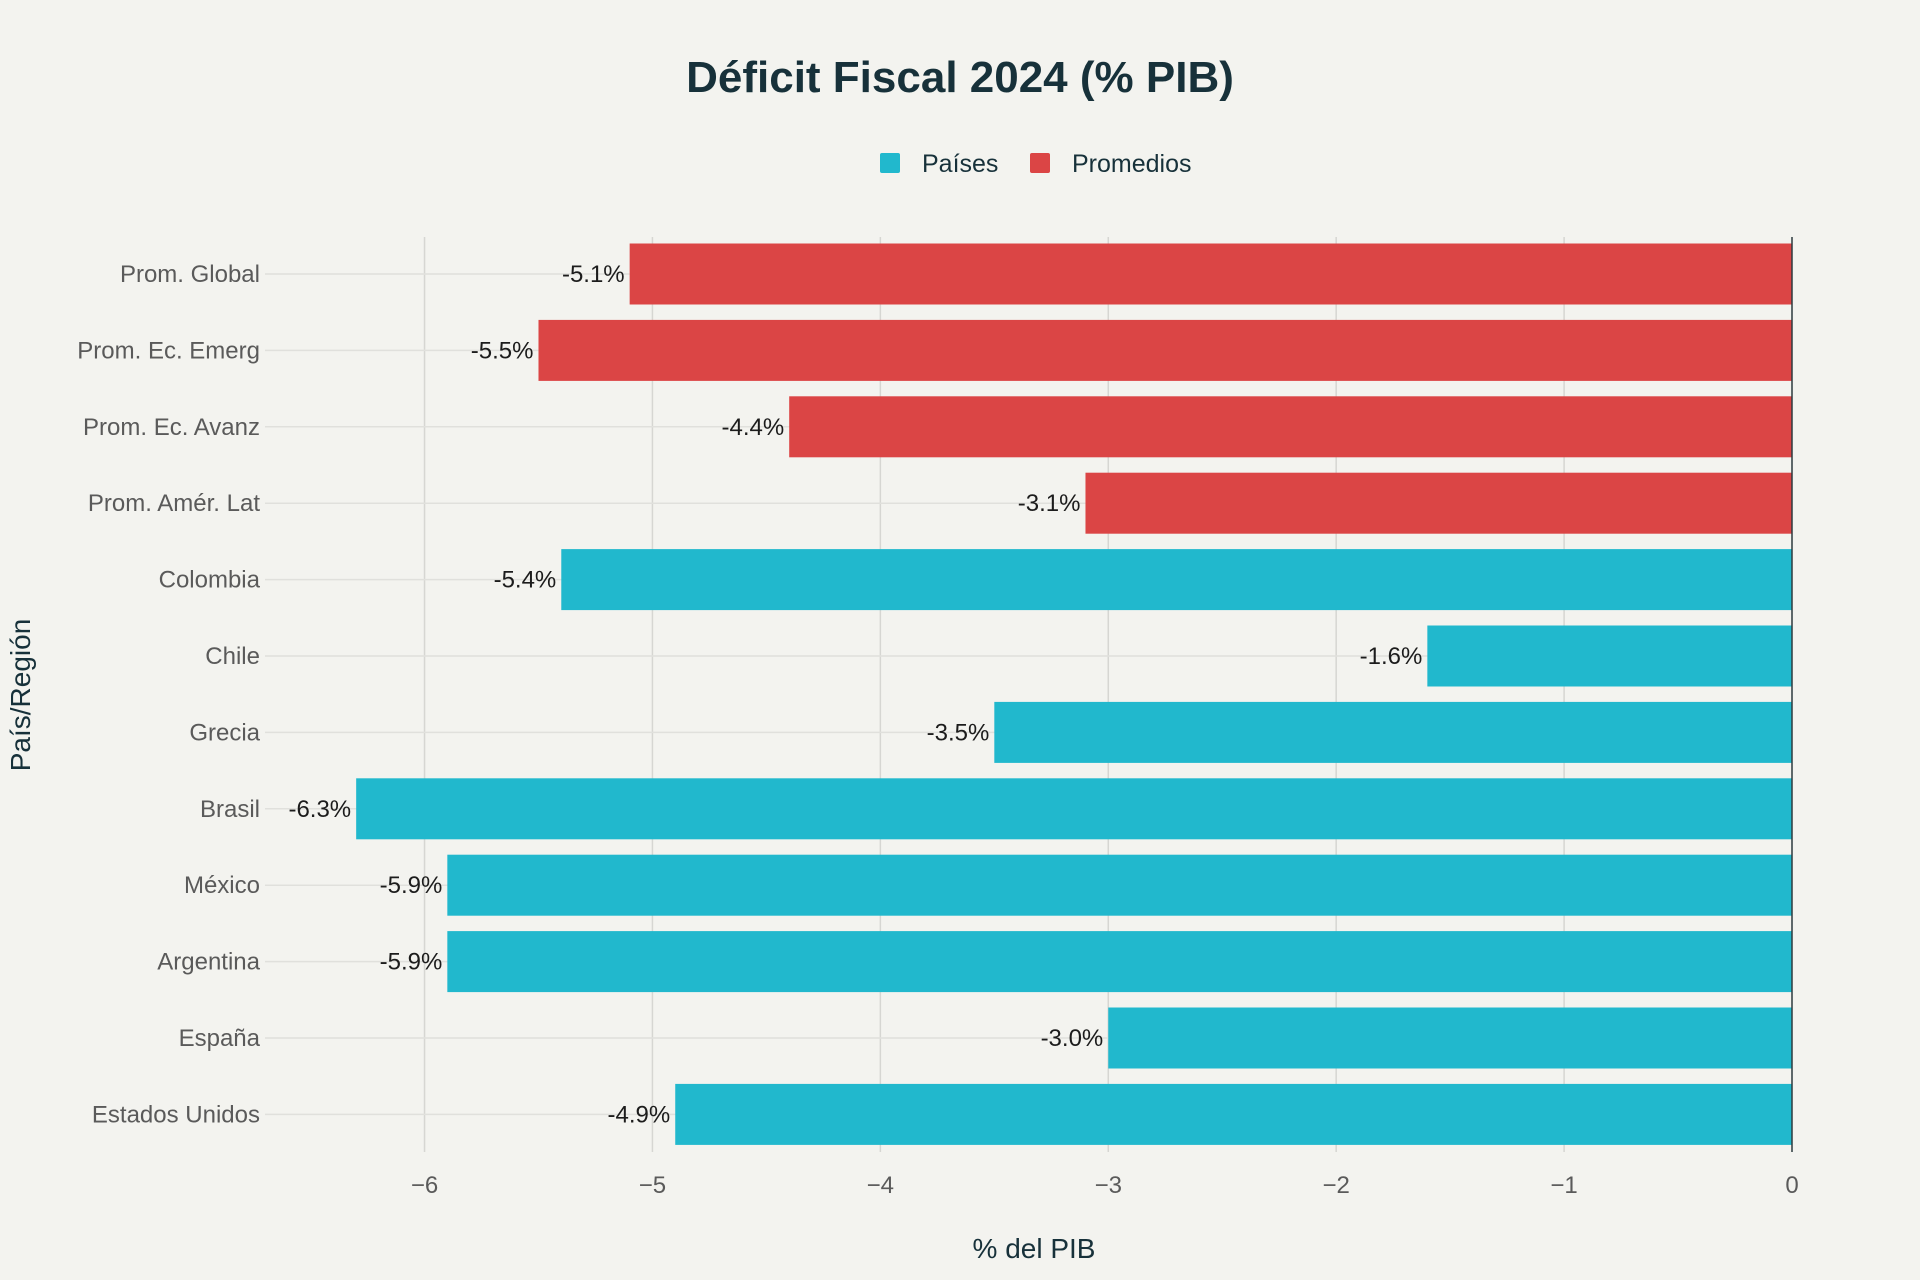 The width and height of the screenshot is (1920, 1280). I want to click on legend-swatch-promedios, so click(1040, 163).